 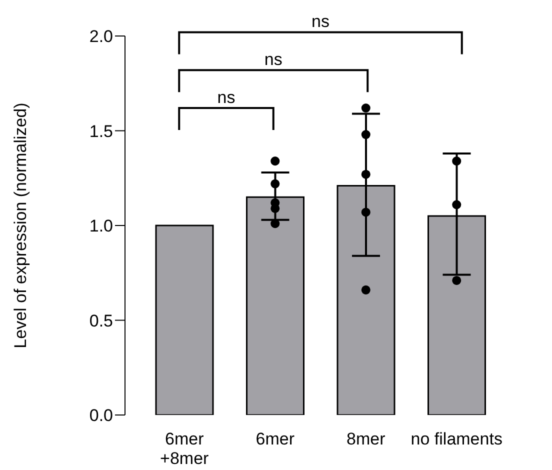 What do you see at coordinates (321, 22) in the screenshot?
I see `text: ns` at bounding box center [321, 22].